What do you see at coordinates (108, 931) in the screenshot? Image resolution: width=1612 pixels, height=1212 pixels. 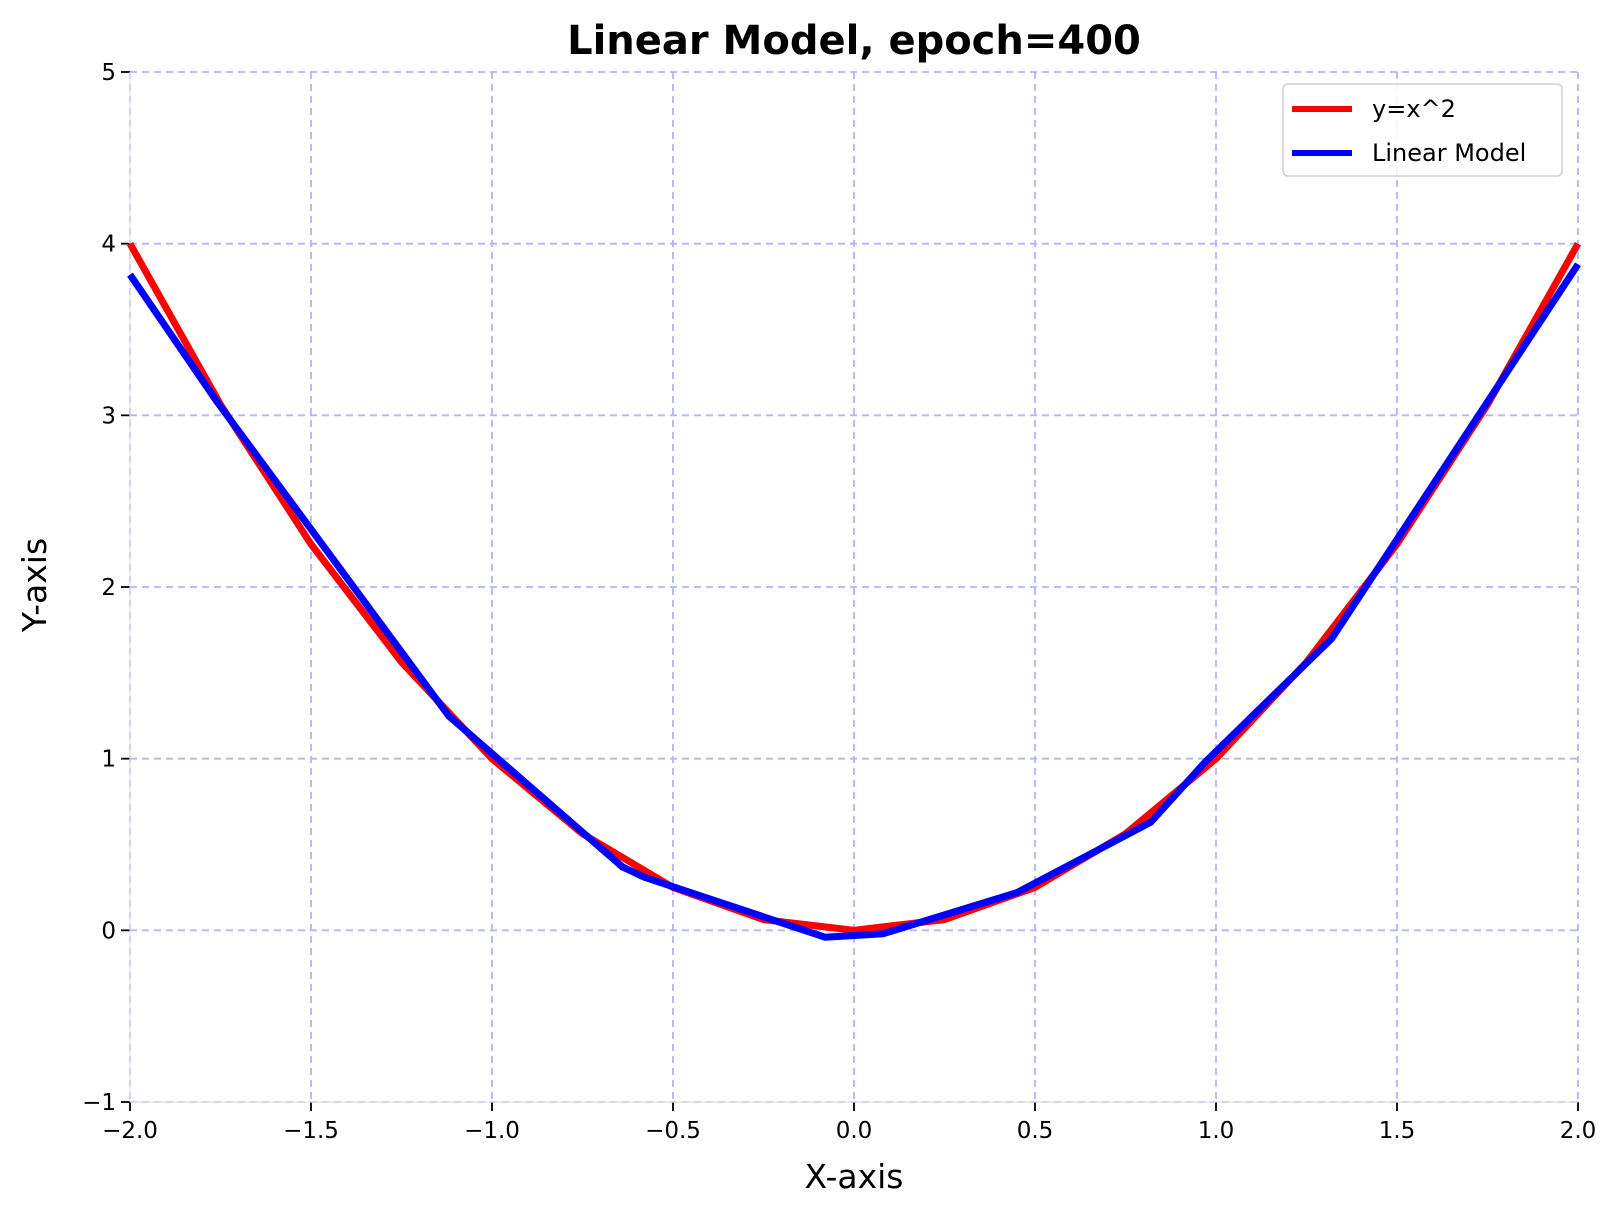 I see `y-tick-label: 0` at bounding box center [108, 931].